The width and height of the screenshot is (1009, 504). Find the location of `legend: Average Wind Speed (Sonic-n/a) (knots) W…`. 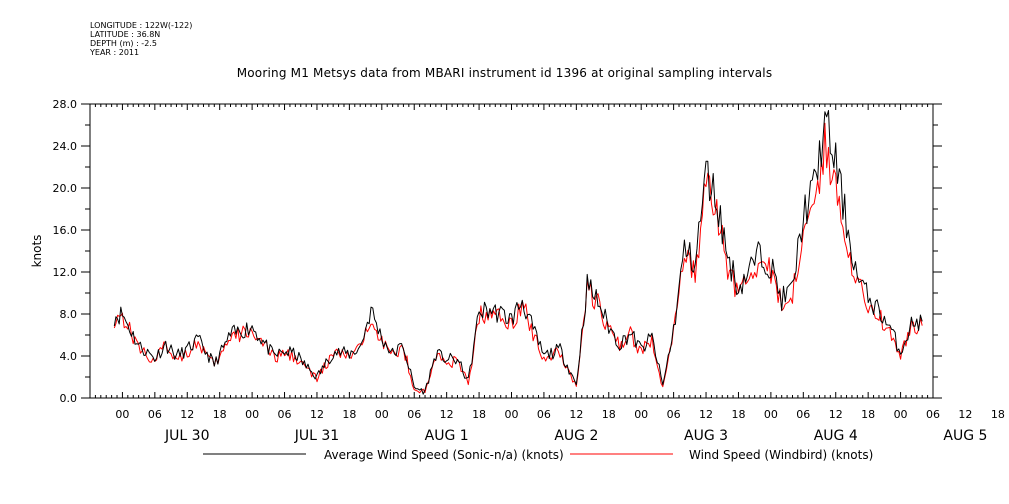

legend: Average Wind Speed (Sonic-n/a) (knots) W… is located at coordinates (538, 455).